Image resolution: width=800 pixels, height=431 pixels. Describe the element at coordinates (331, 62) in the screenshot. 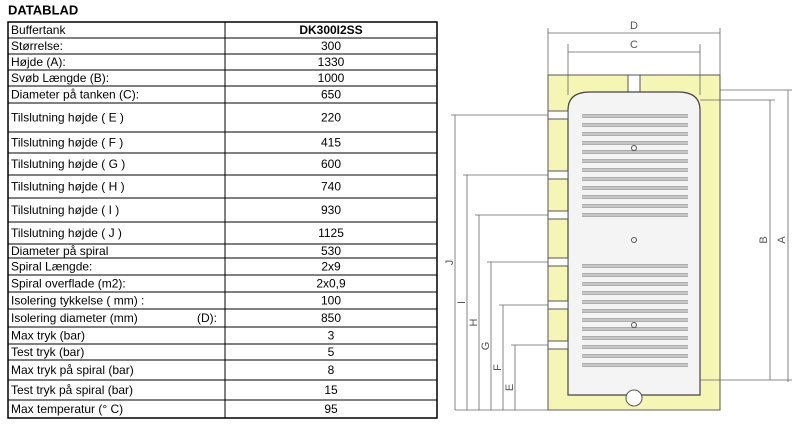

I see `row-value: 1330` at that location.